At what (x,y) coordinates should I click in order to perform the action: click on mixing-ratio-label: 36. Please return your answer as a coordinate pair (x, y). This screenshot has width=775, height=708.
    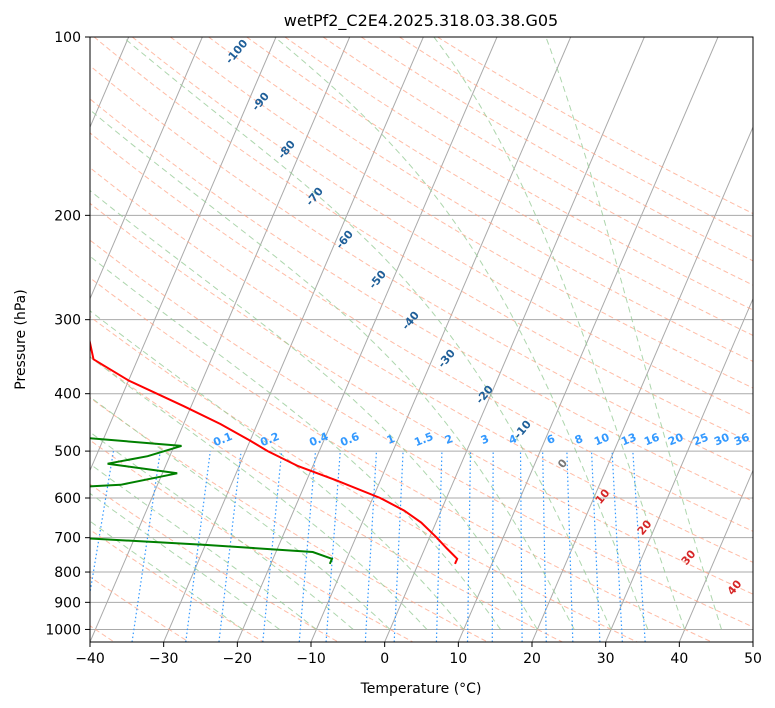
    Looking at the image, I should click on (741, 440).